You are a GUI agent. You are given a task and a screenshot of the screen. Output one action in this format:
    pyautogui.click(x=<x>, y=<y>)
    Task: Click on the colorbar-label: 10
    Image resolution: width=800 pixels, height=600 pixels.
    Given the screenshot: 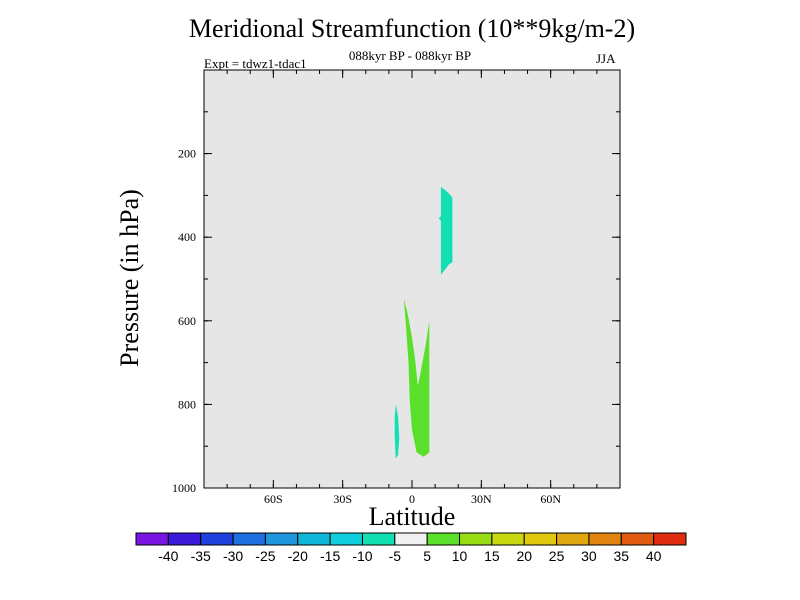 What is the action you would take?
    pyautogui.click(x=460, y=556)
    